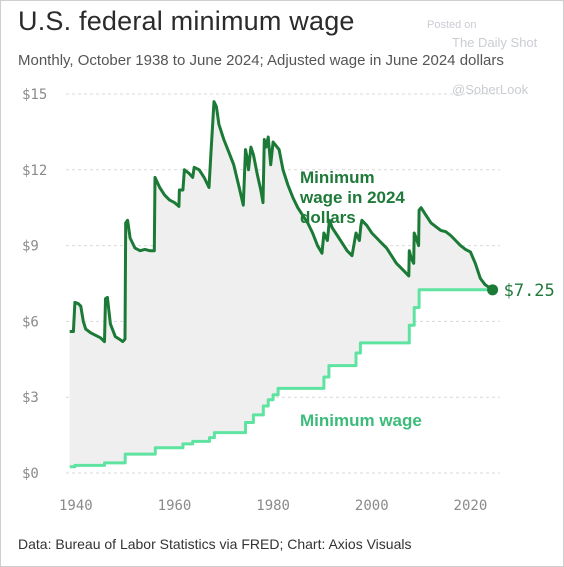  What do you see at coordinates (493, 290) in the screenshot?
I see `end-point-marker` at bounding box center [493, 290].